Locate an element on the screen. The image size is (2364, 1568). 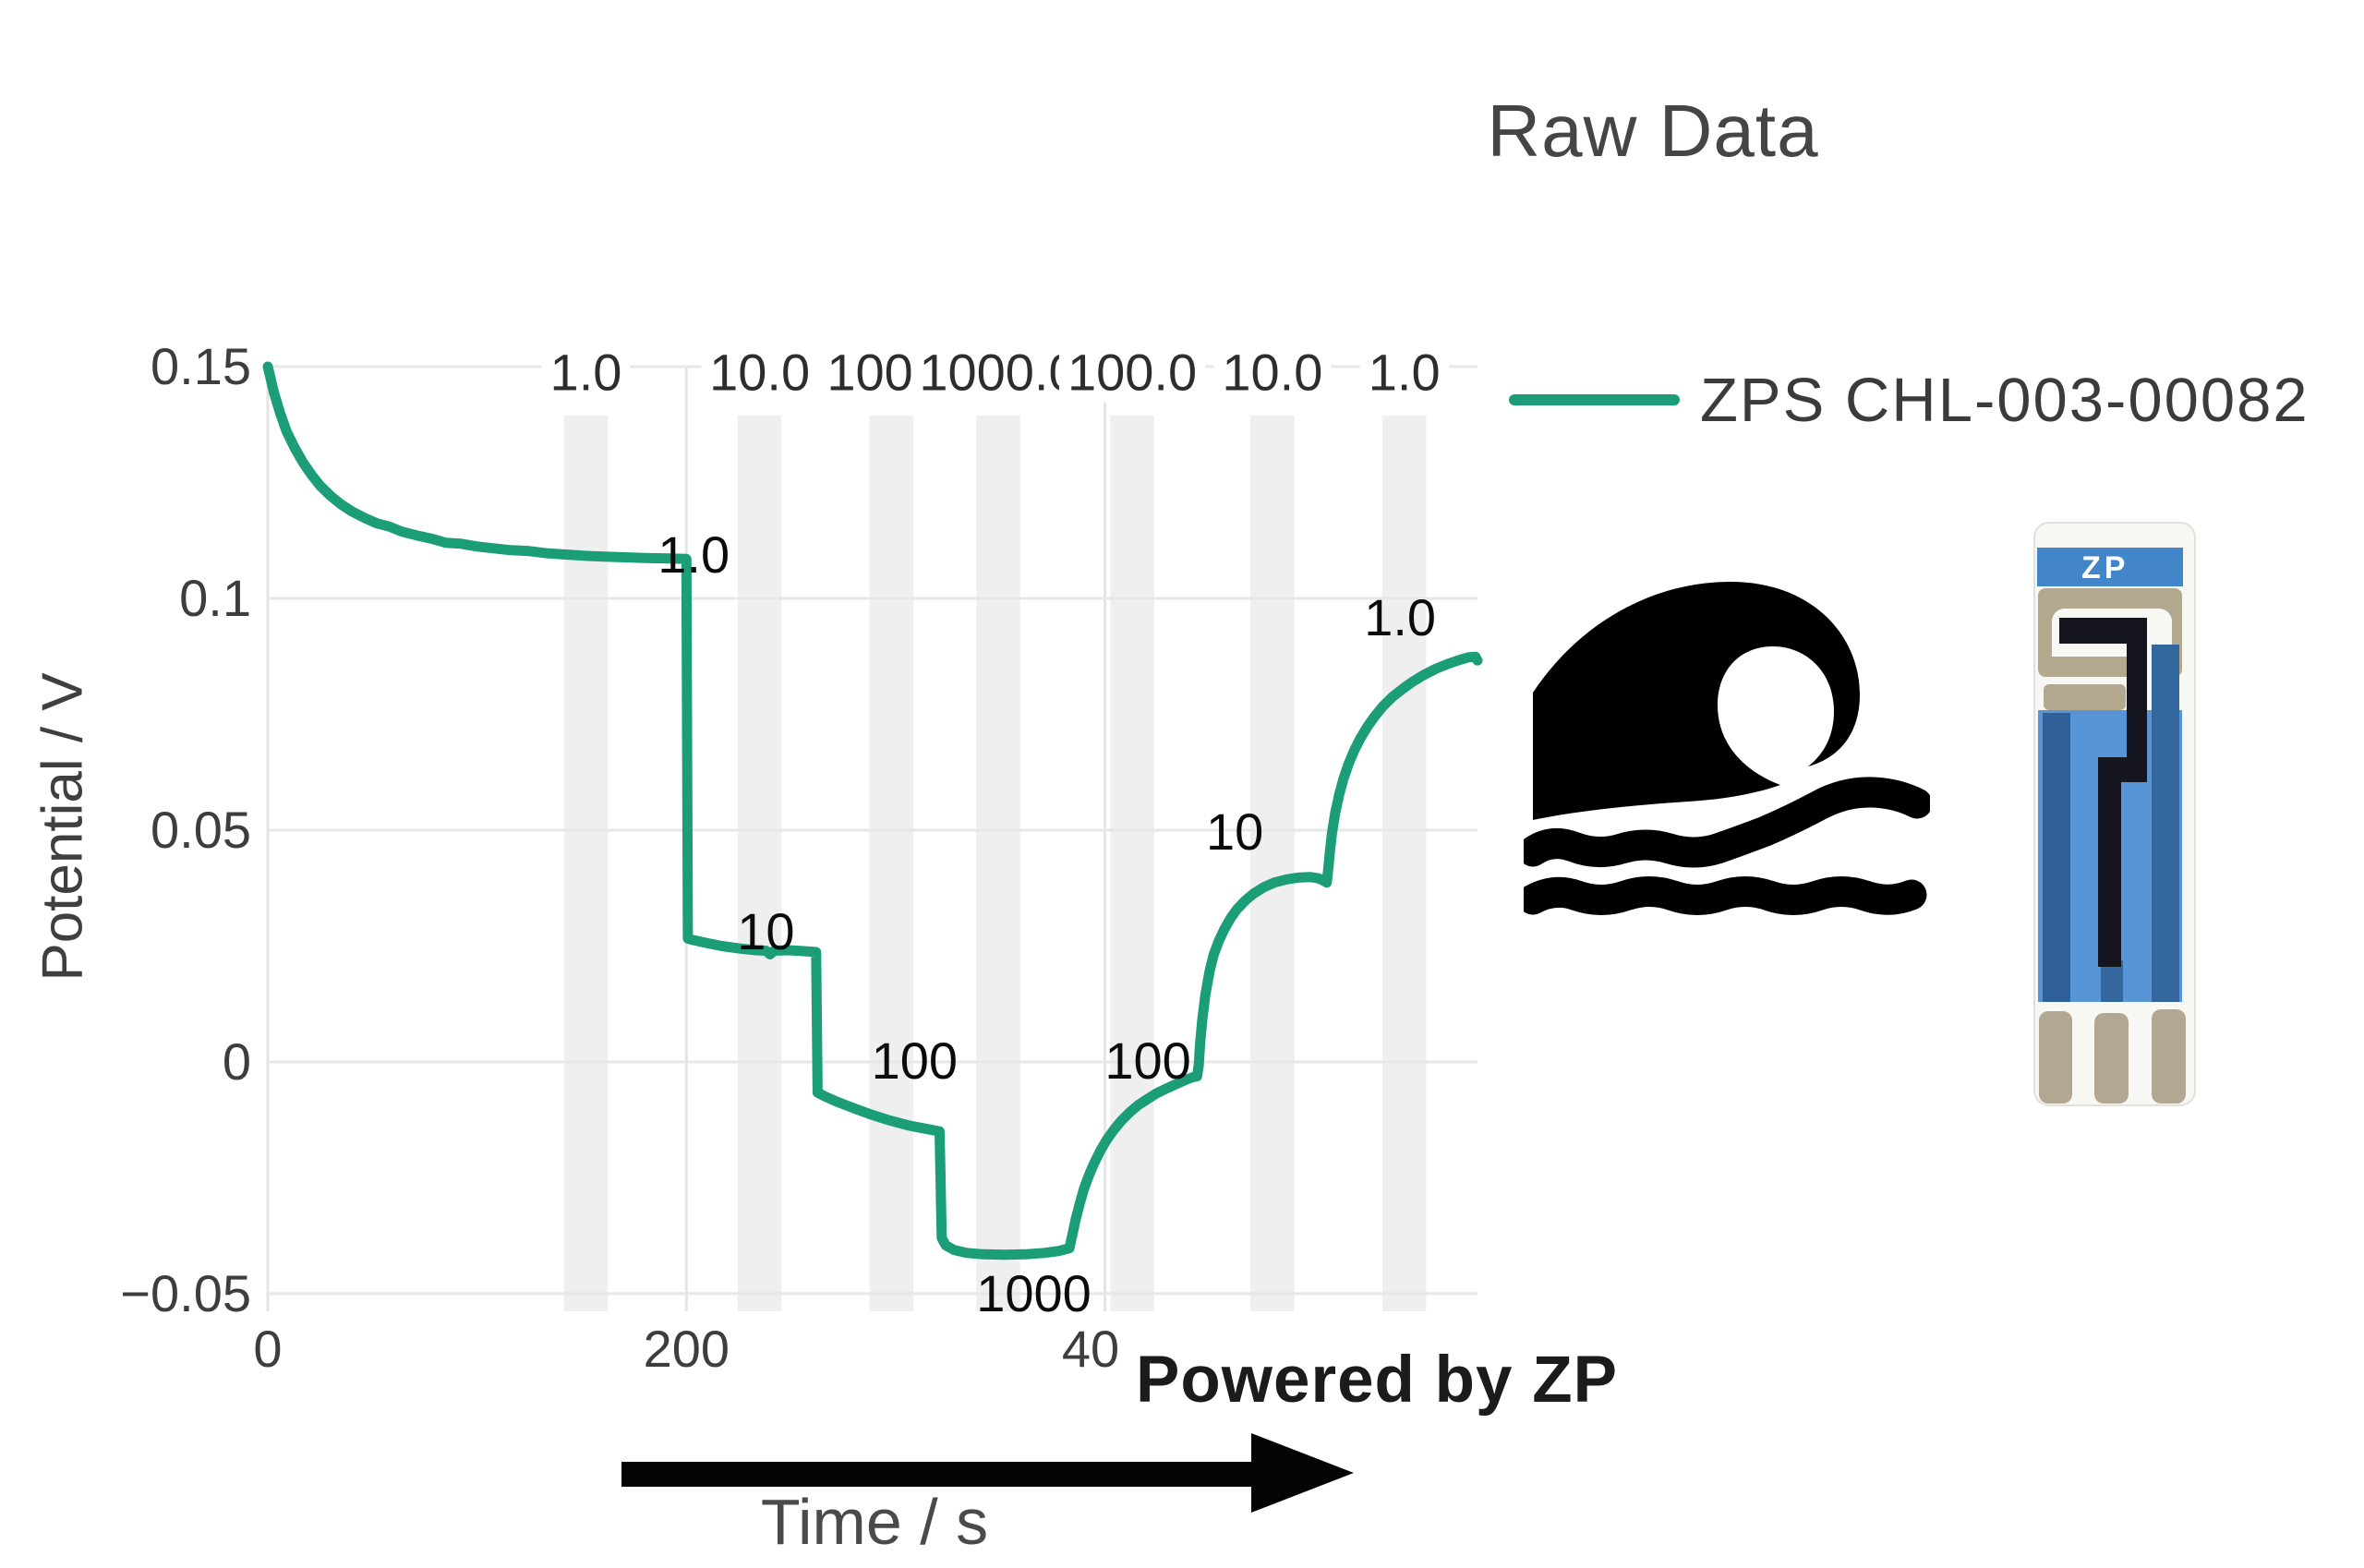
y-tick-label: 0.1 is located at coordinates (215, 598).